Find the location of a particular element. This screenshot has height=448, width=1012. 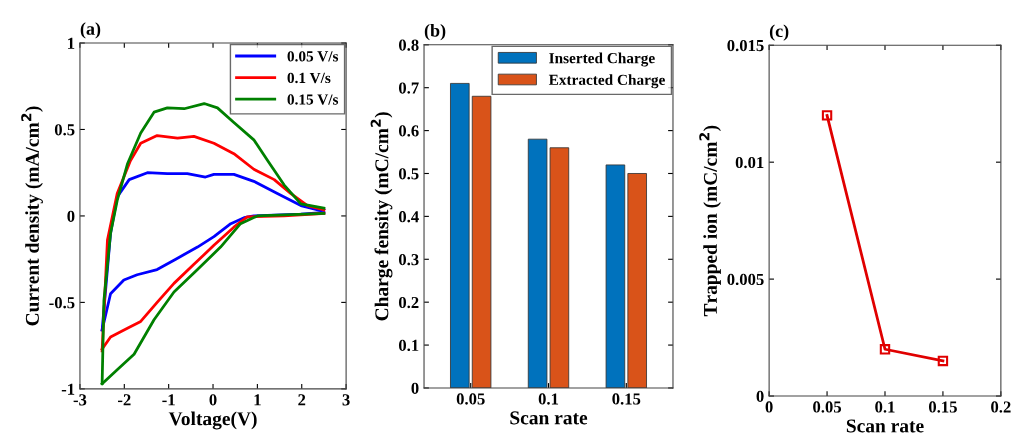

x-tick-label: 0.2 is located at coordinates (1001, 407).